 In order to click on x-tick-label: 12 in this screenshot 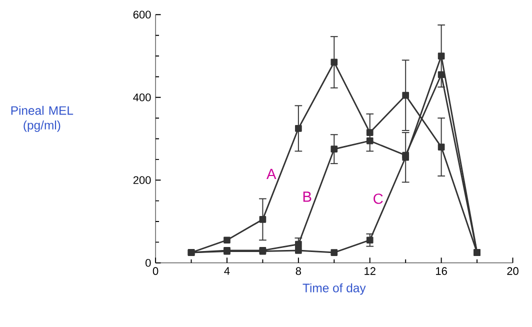, I will do `click(370, 271)`.